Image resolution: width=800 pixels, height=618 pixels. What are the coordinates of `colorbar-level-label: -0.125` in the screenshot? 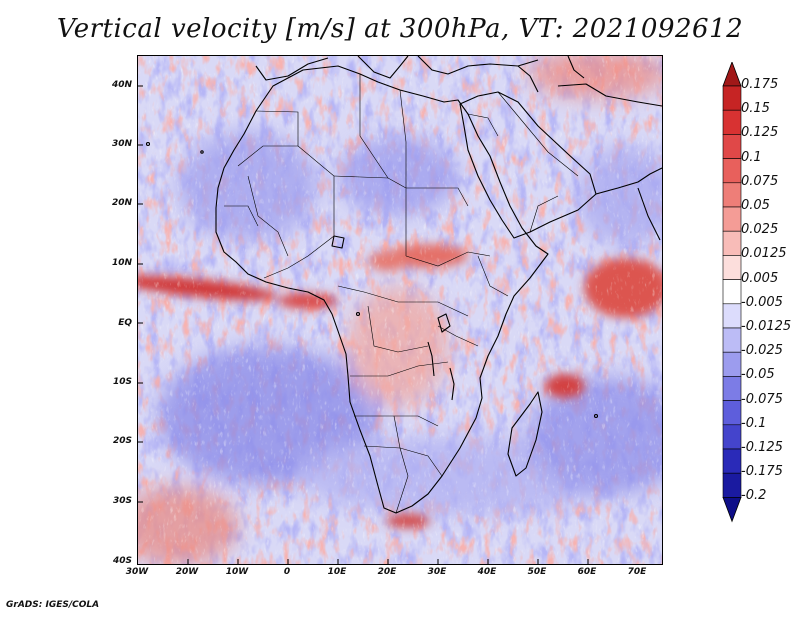 It's located at (762, 447).